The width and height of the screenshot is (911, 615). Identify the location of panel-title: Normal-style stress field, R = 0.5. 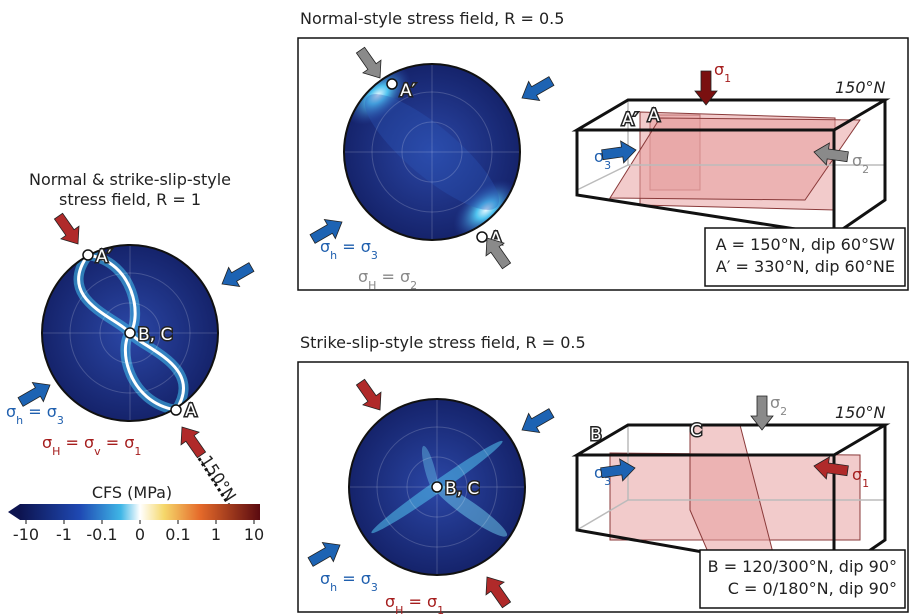
(432, 18).